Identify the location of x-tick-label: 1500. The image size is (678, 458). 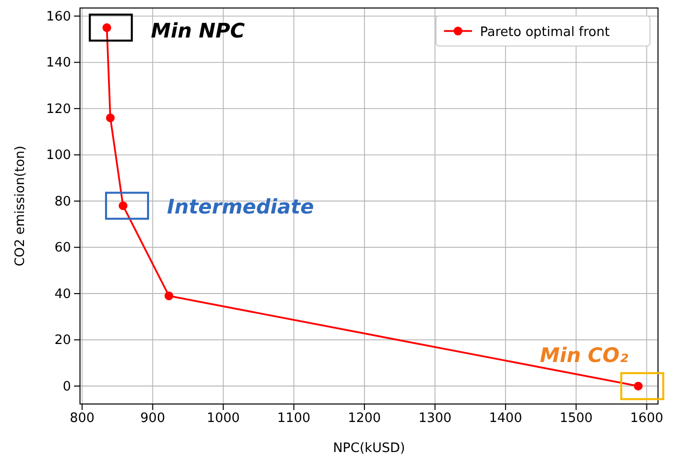
(576, 418).